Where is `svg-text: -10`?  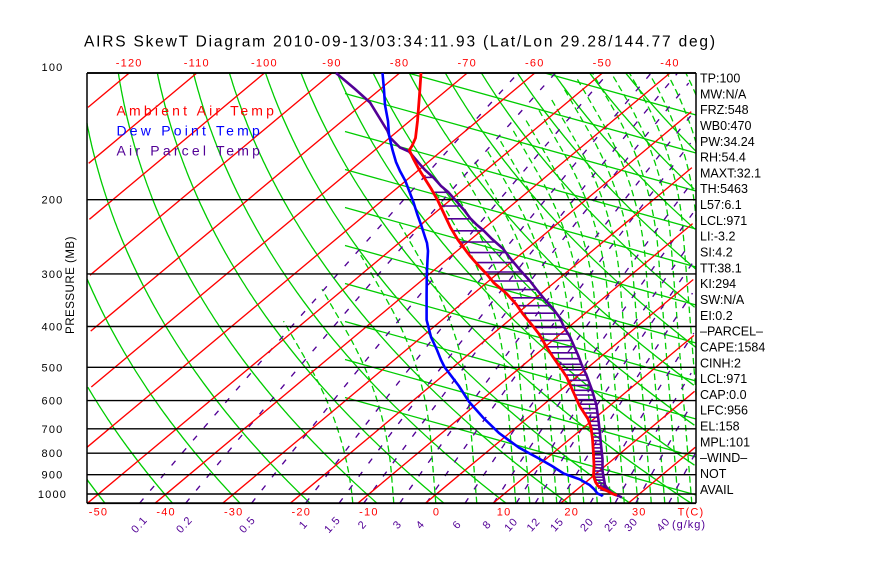
svg-text: -10 is located at coordinates (369, 513).